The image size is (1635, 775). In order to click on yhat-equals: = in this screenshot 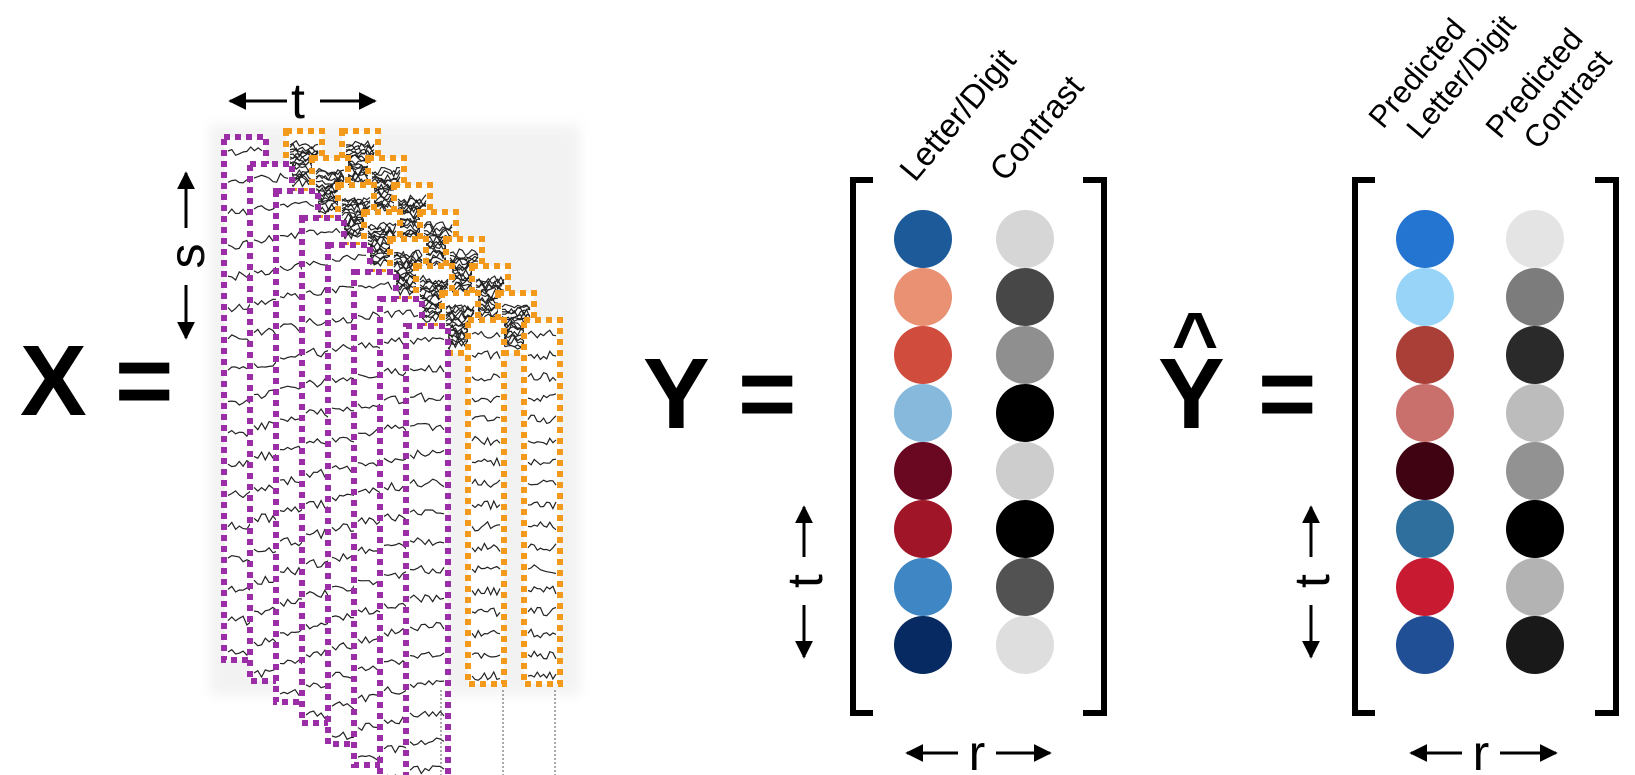, I will do `click(1287, 394)`.